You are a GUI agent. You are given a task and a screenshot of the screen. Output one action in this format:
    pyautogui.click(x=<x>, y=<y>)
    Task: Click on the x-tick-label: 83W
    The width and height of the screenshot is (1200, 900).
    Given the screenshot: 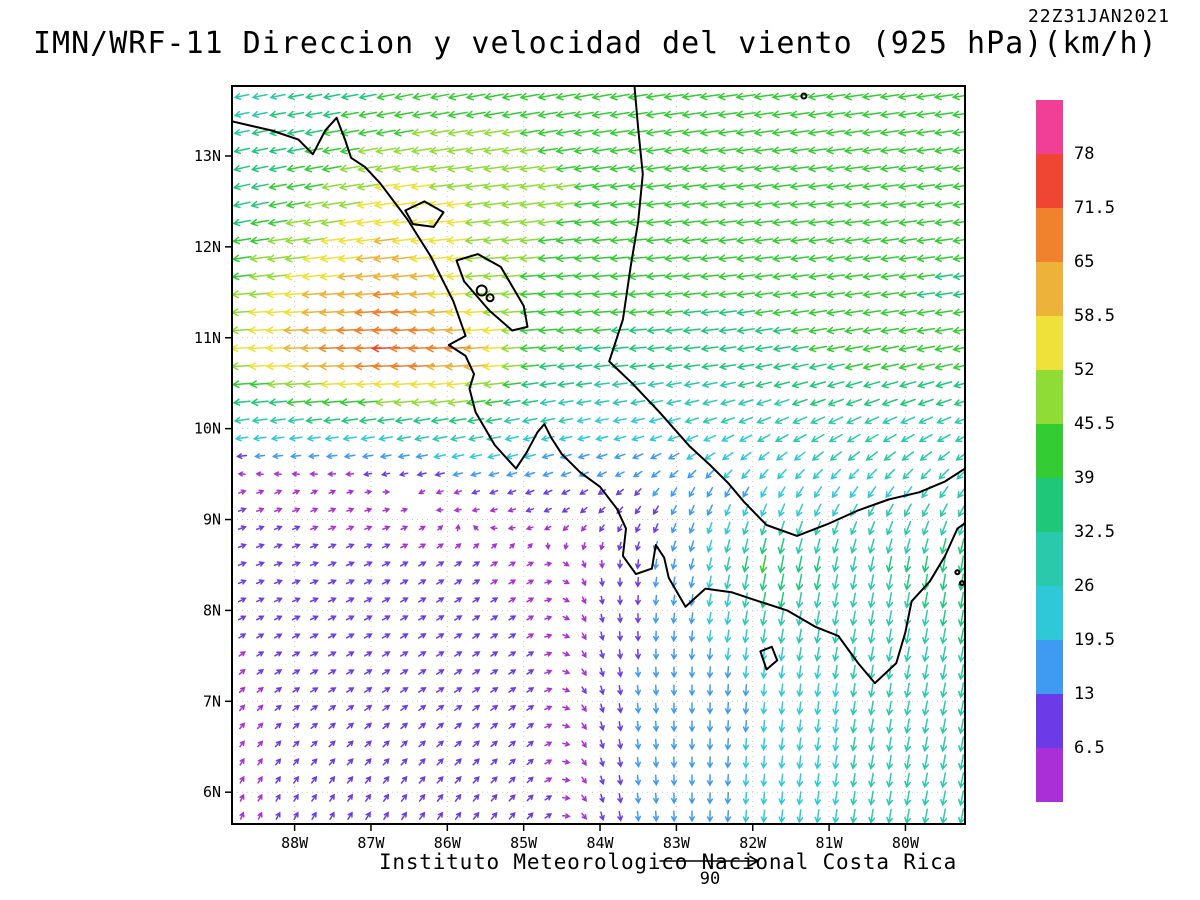 What is the action you would take?
    pyautogui.click(x=677, y=843)
    